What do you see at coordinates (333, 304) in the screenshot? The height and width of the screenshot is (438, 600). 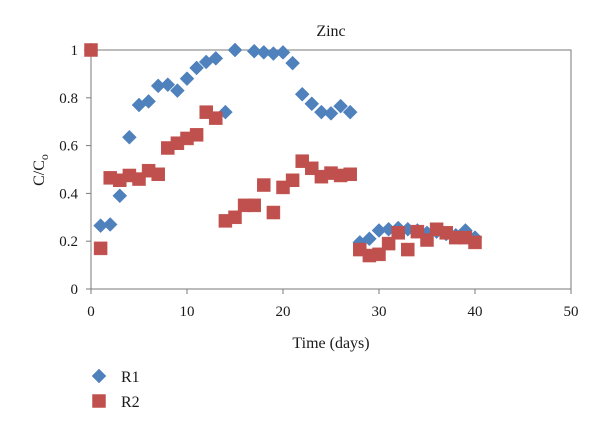 I see `x-axis-ticks: 0 10 20 30 40 50` at bounding box center [333, 304].